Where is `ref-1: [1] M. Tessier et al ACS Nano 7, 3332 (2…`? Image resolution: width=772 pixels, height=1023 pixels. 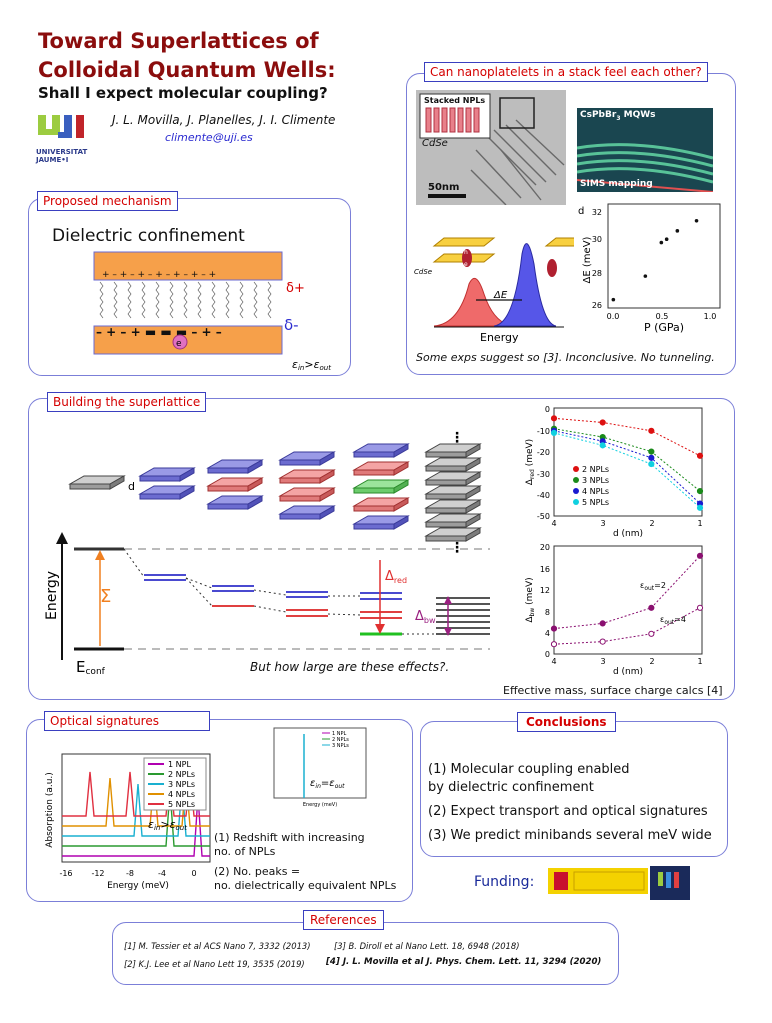
ref-1: [1] M. Tessier et al ACS Nano 7, 3332 (2… is located at coordinates (217, 946).